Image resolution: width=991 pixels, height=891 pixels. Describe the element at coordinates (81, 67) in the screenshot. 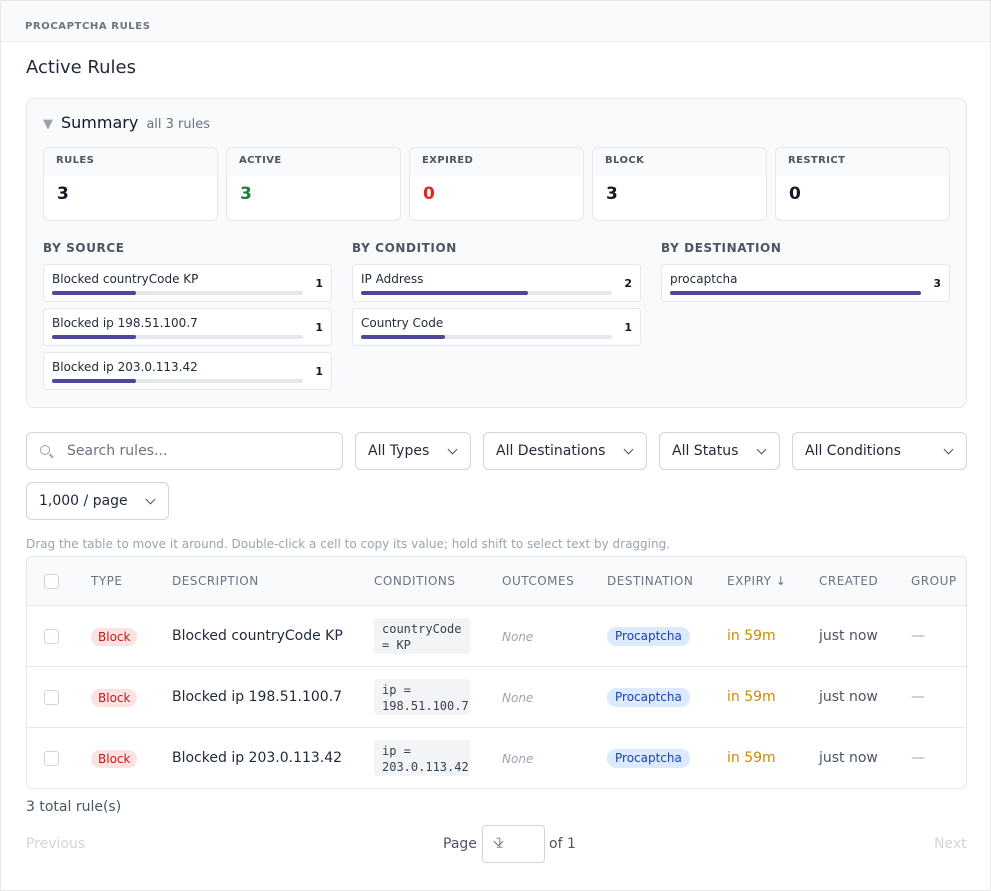

I see `page-title: Active Rules` at that location.